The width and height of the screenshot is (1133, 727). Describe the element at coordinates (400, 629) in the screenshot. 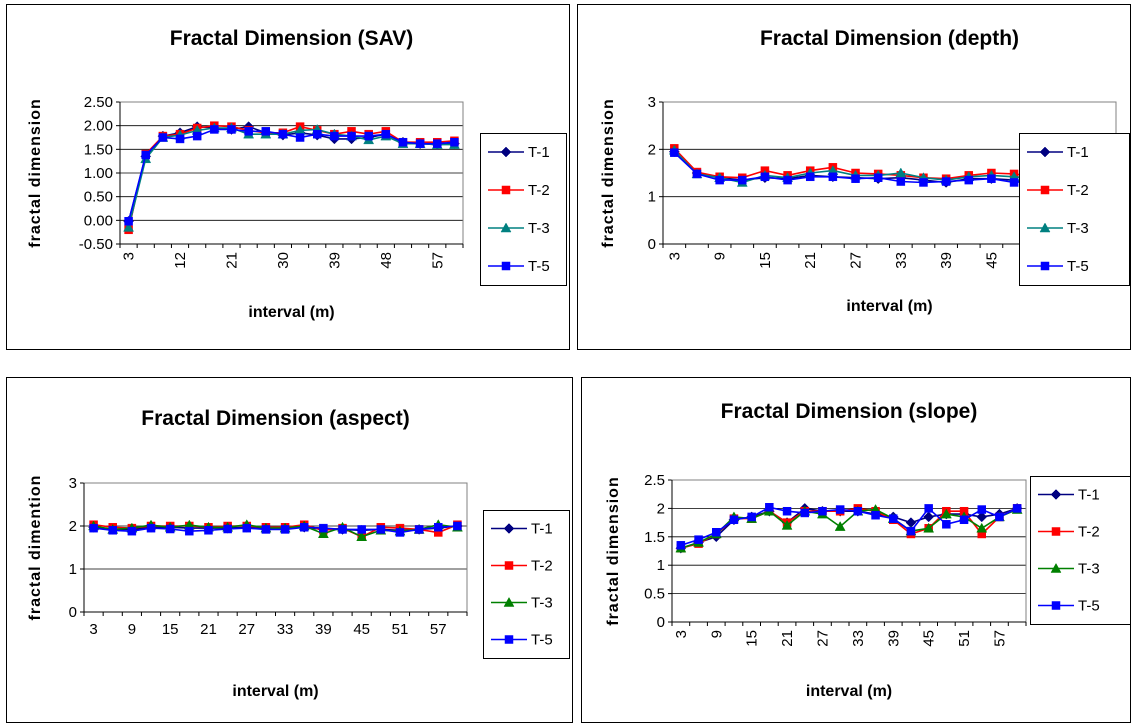

I see `x-tick-label: 51` at that location.